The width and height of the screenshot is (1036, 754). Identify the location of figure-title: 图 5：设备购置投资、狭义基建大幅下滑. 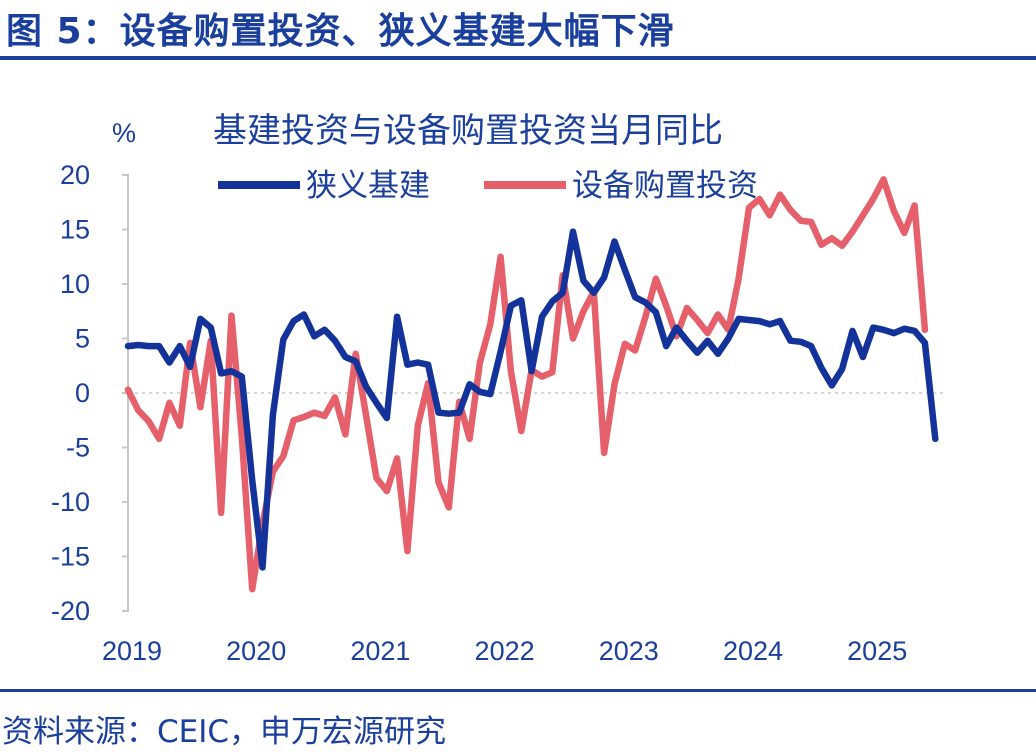
(340, 31).